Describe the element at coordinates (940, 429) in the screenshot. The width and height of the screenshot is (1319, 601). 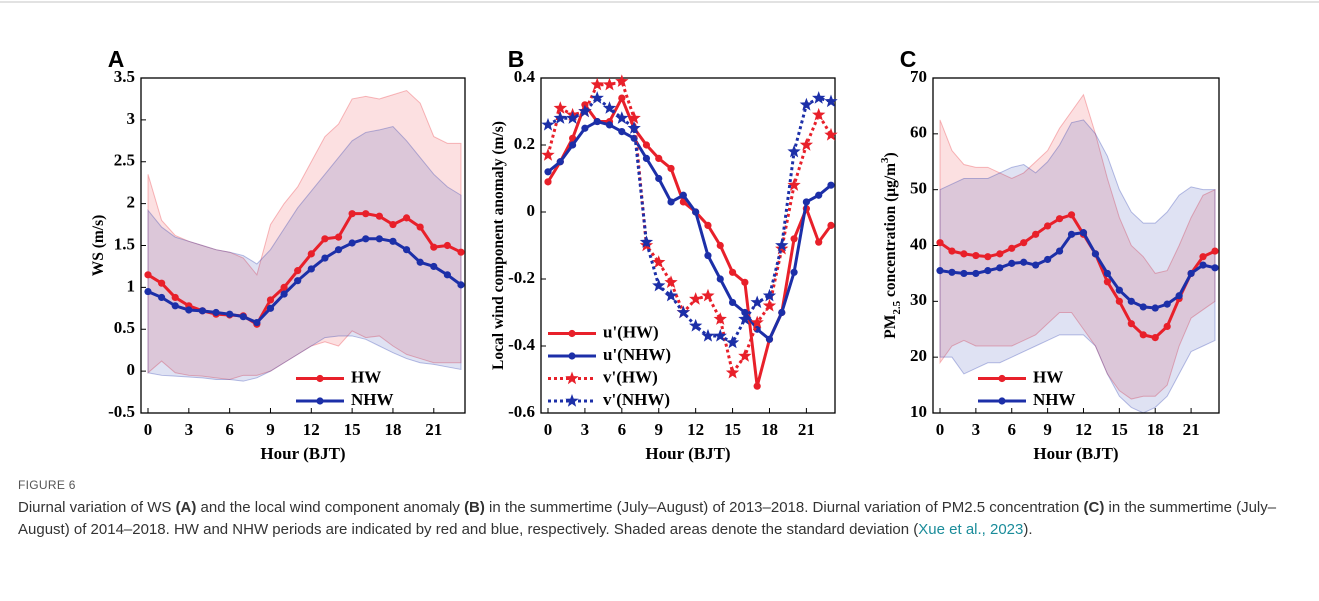
I see `x-tick-label: 0` at that location.